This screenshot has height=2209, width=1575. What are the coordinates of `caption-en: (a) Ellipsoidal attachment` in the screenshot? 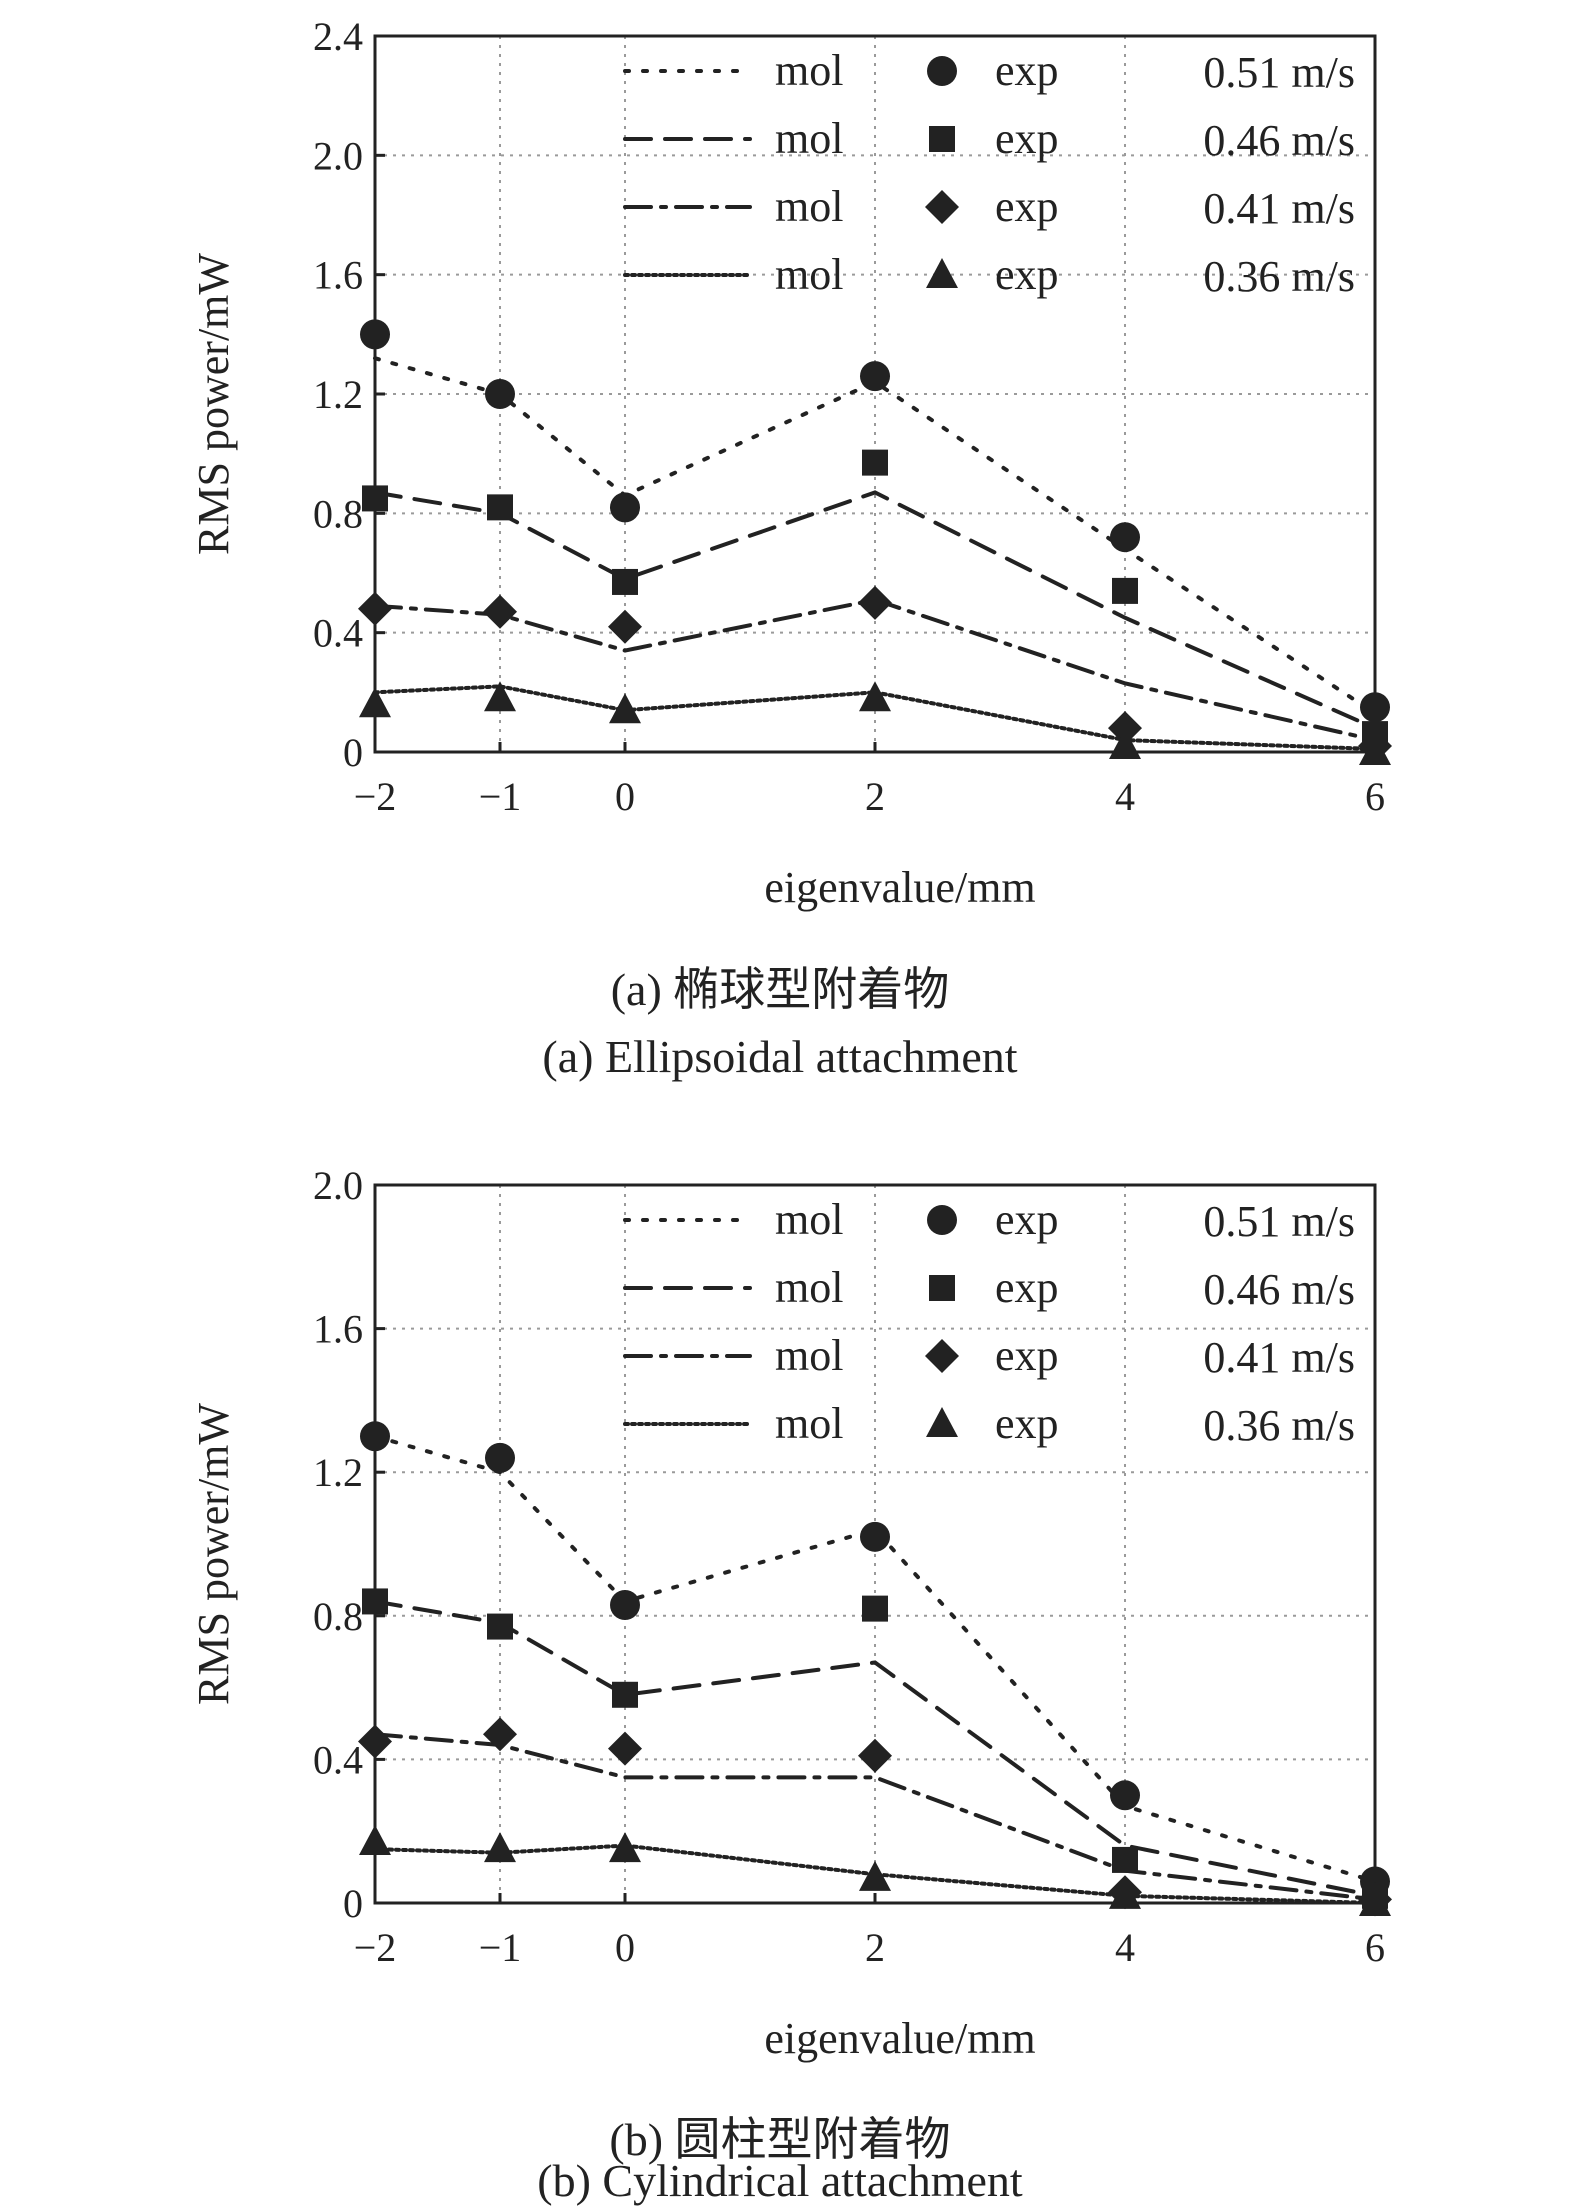 It's located at (779, 1056).